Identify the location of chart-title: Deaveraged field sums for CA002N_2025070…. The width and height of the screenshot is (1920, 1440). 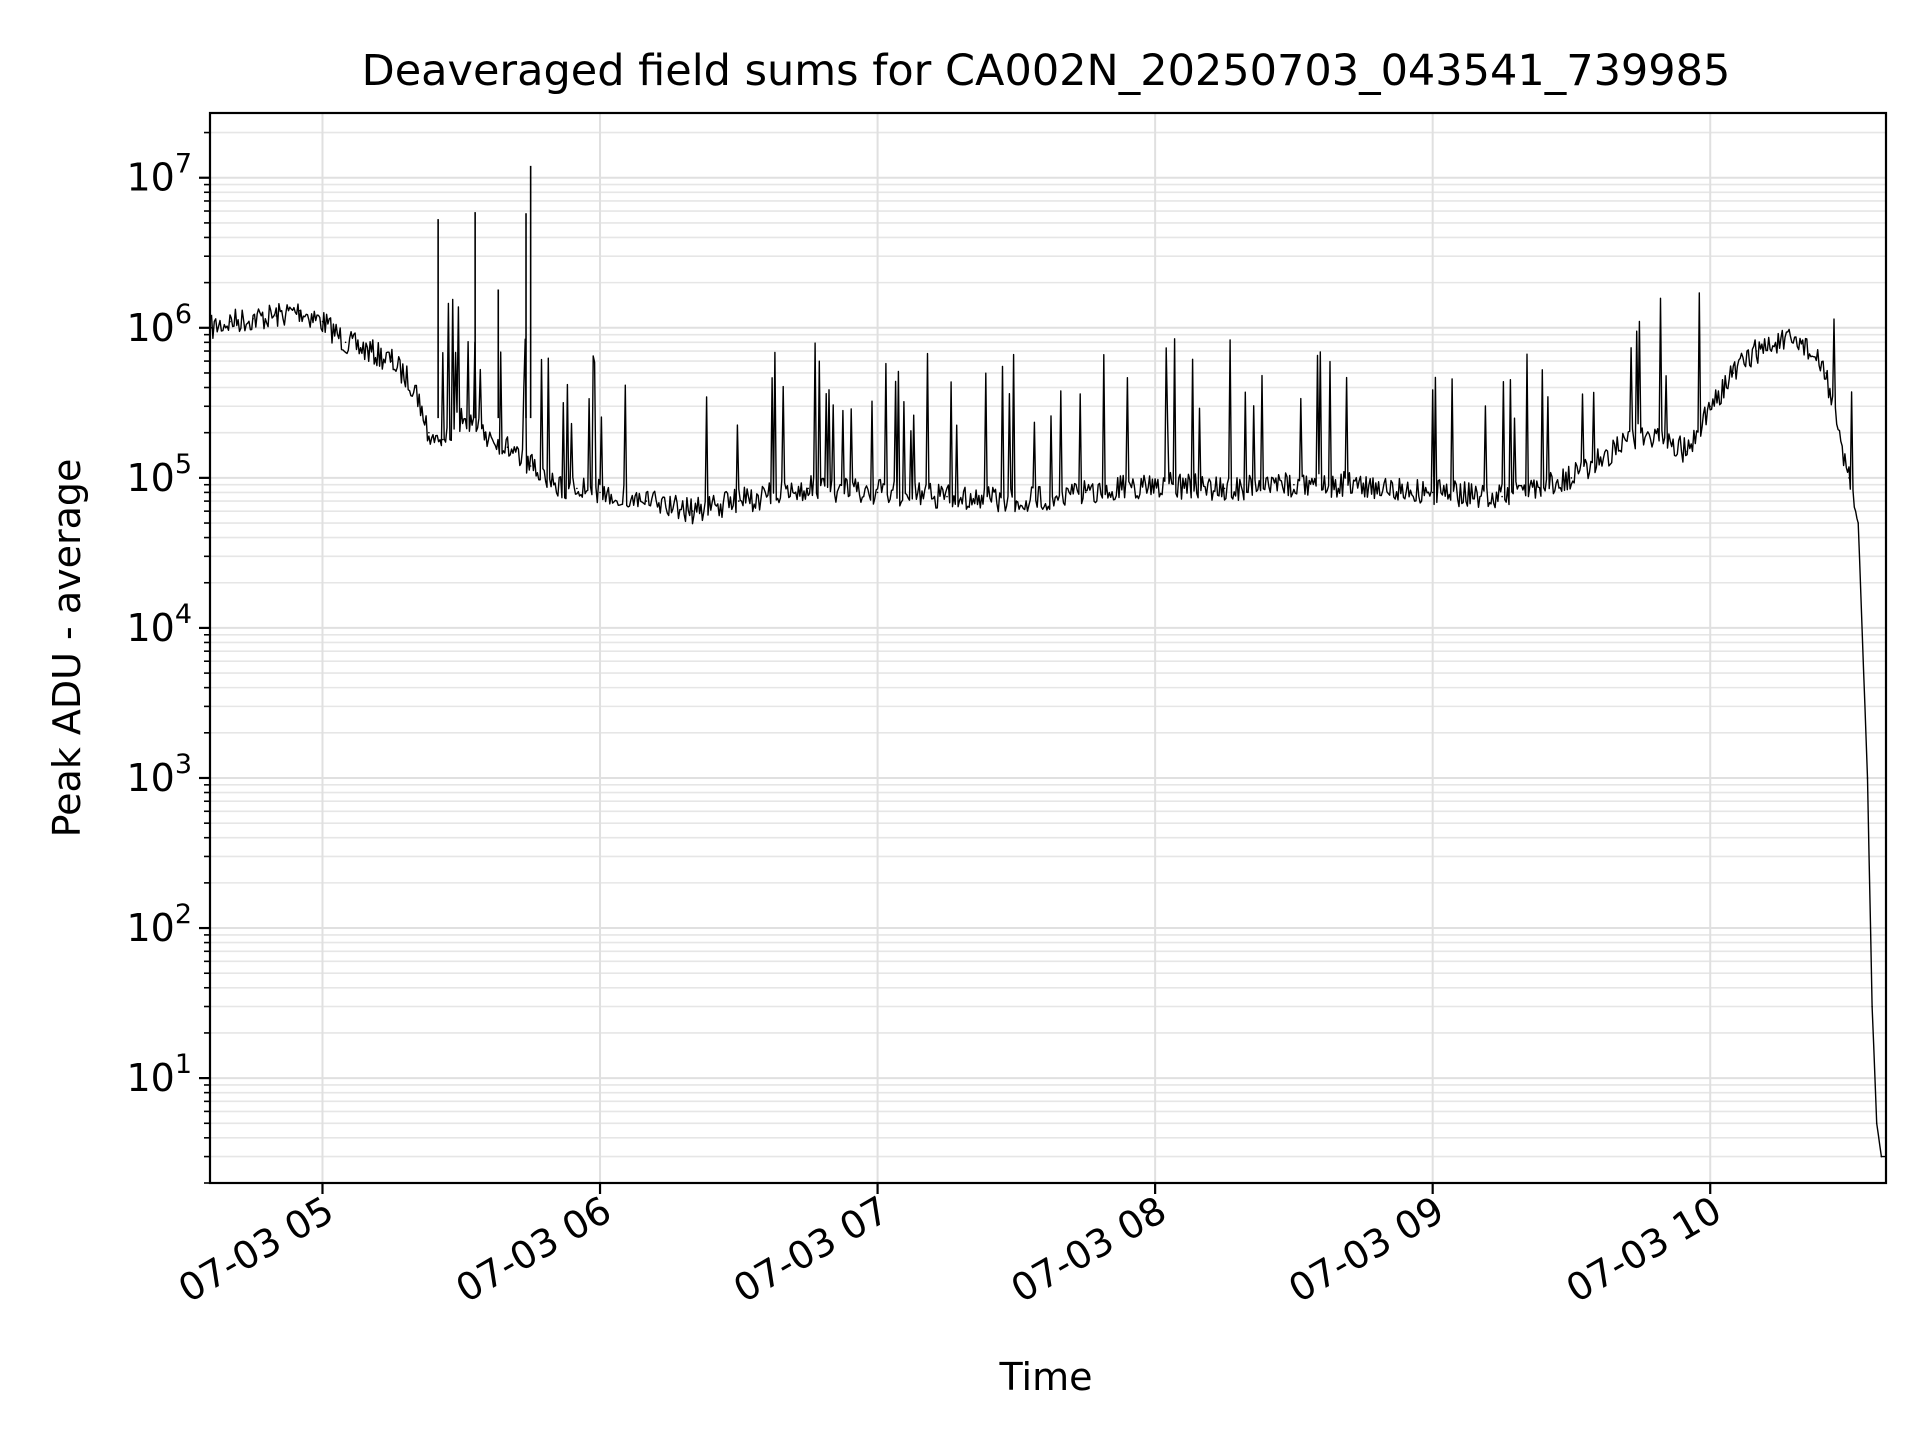
(1046, 71).